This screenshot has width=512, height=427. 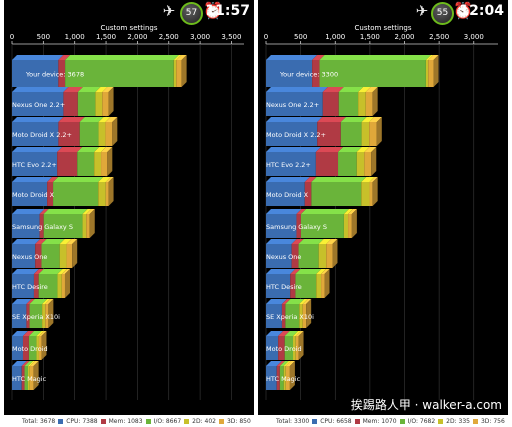 What do you see at coordinates (238, 421) in the screenshot?
I see `legend-3d: 3D: 850` at bounding box center [238, 421].